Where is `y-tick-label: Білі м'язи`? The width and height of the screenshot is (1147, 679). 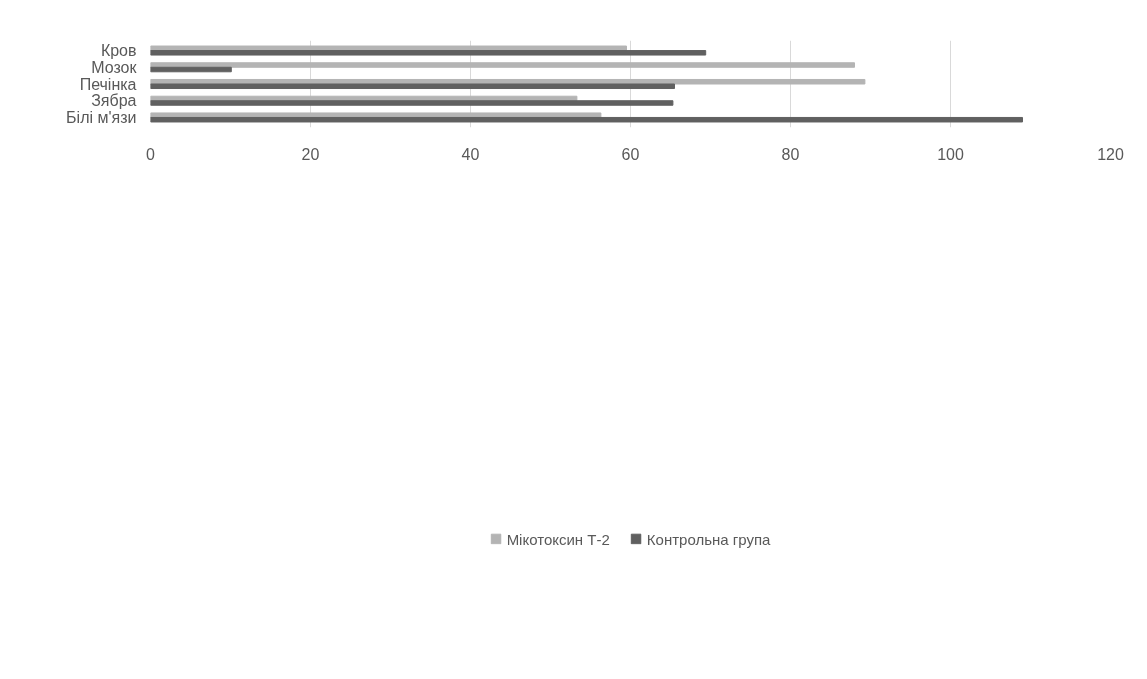 y-tick-label: Білі м'язи is located at coordinates (101, 117).